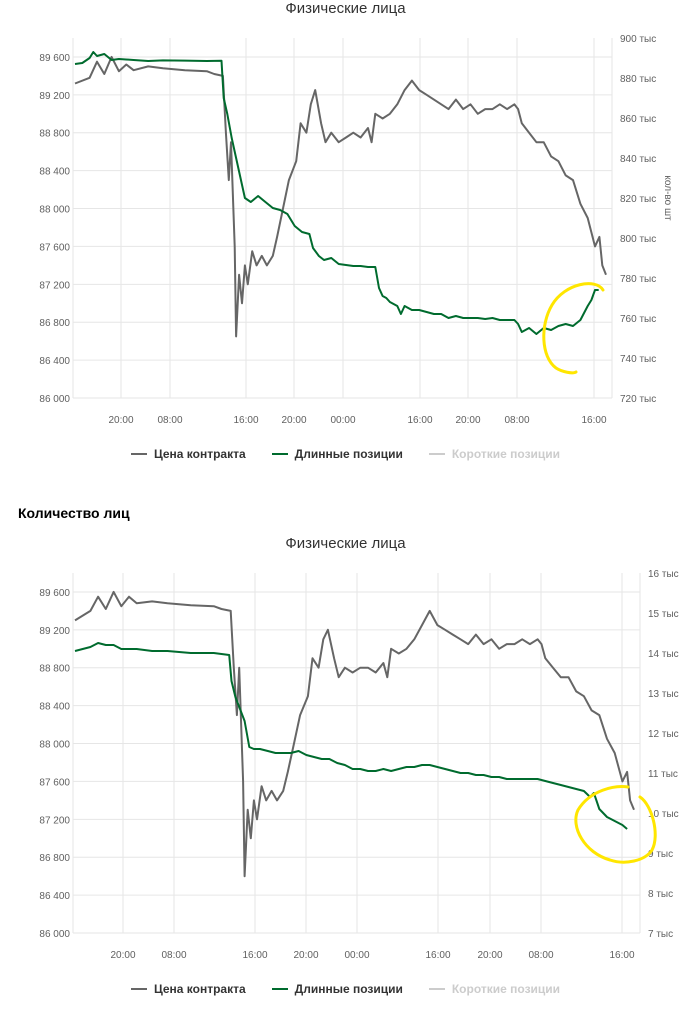  I want to click on right-tick-label: 800 тыс, so click(638, 239).